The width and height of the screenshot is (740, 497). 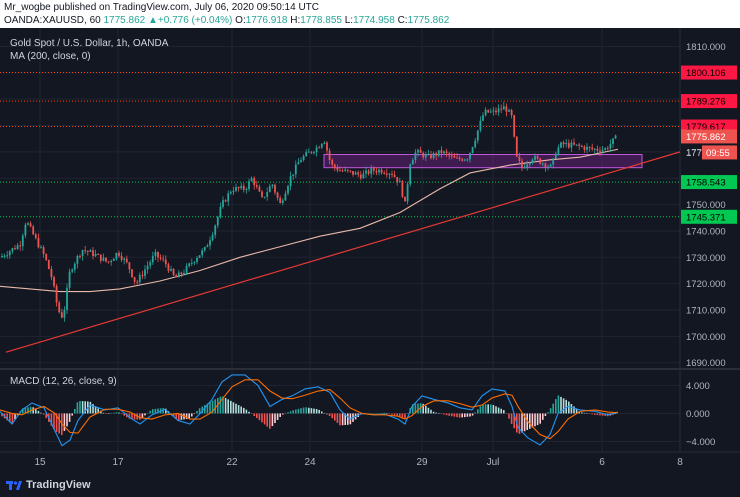 I want to click on macd-tick-label: 0.000, so click(x=698, y=414).